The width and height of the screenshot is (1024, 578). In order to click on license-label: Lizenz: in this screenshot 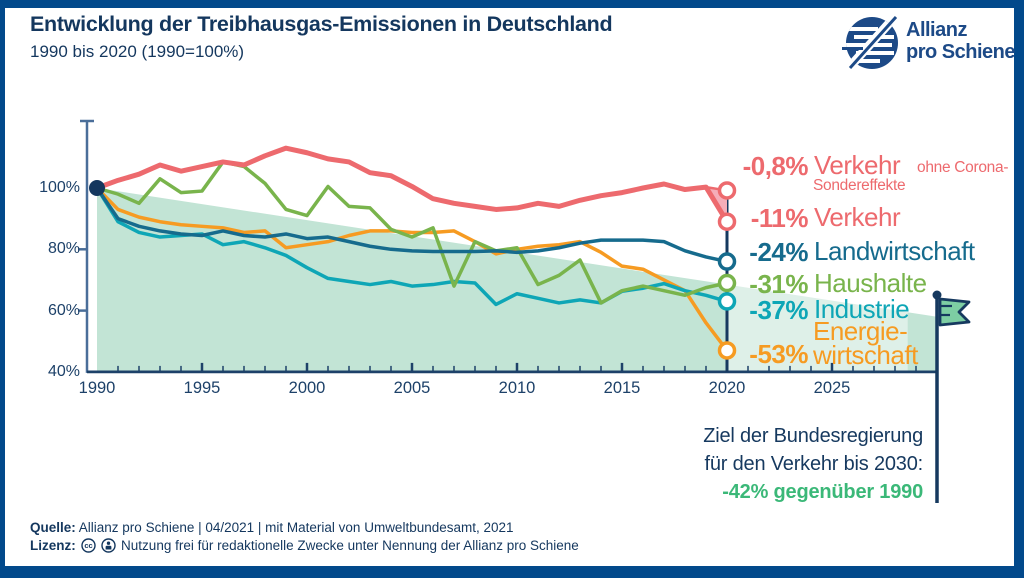, I will do `click(53, 545)`.